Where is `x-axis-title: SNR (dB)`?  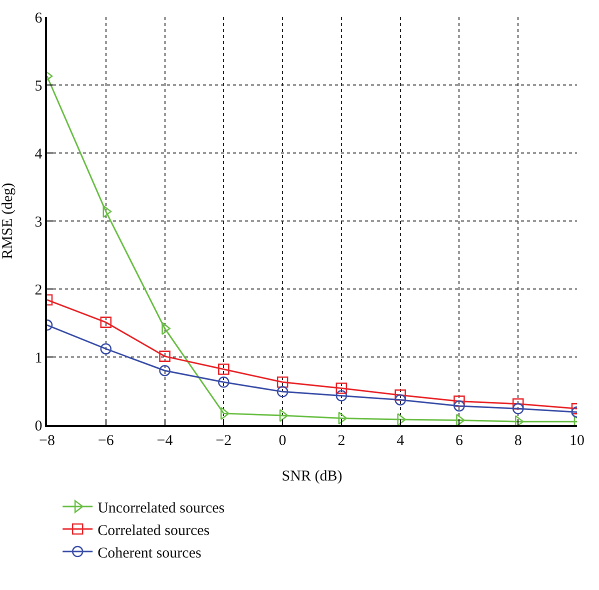
x-axis-title: SNR (dB) is located at coordinates (312, 476).